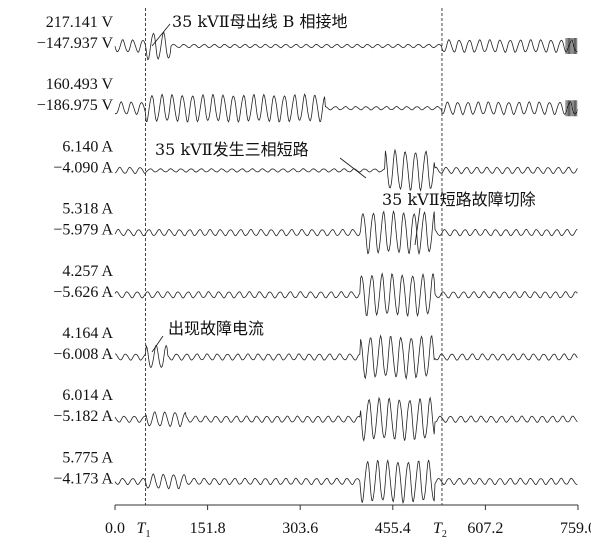  What do you see at coordinates (459, 199) in the screenshot?
I see `annotation-fault-cleared: 35 kVⅡ短路故障切除` at bounding box center [459, 199].